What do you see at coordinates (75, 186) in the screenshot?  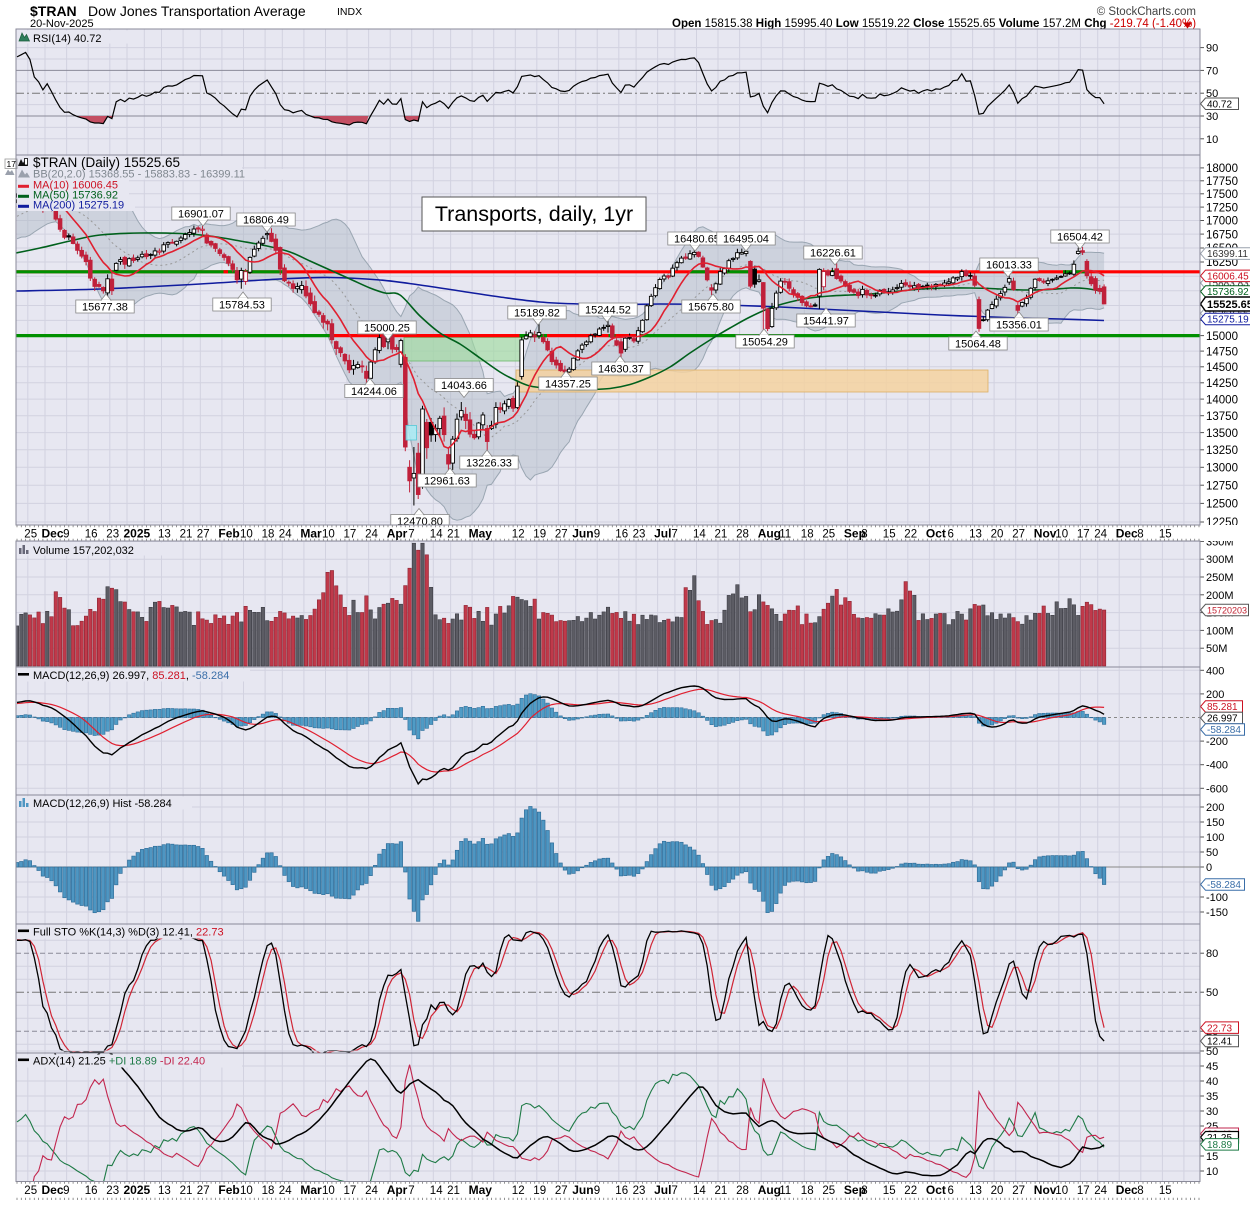 I see `svg-text: MA(10) 16006.45` at bounding box center [75, 186].